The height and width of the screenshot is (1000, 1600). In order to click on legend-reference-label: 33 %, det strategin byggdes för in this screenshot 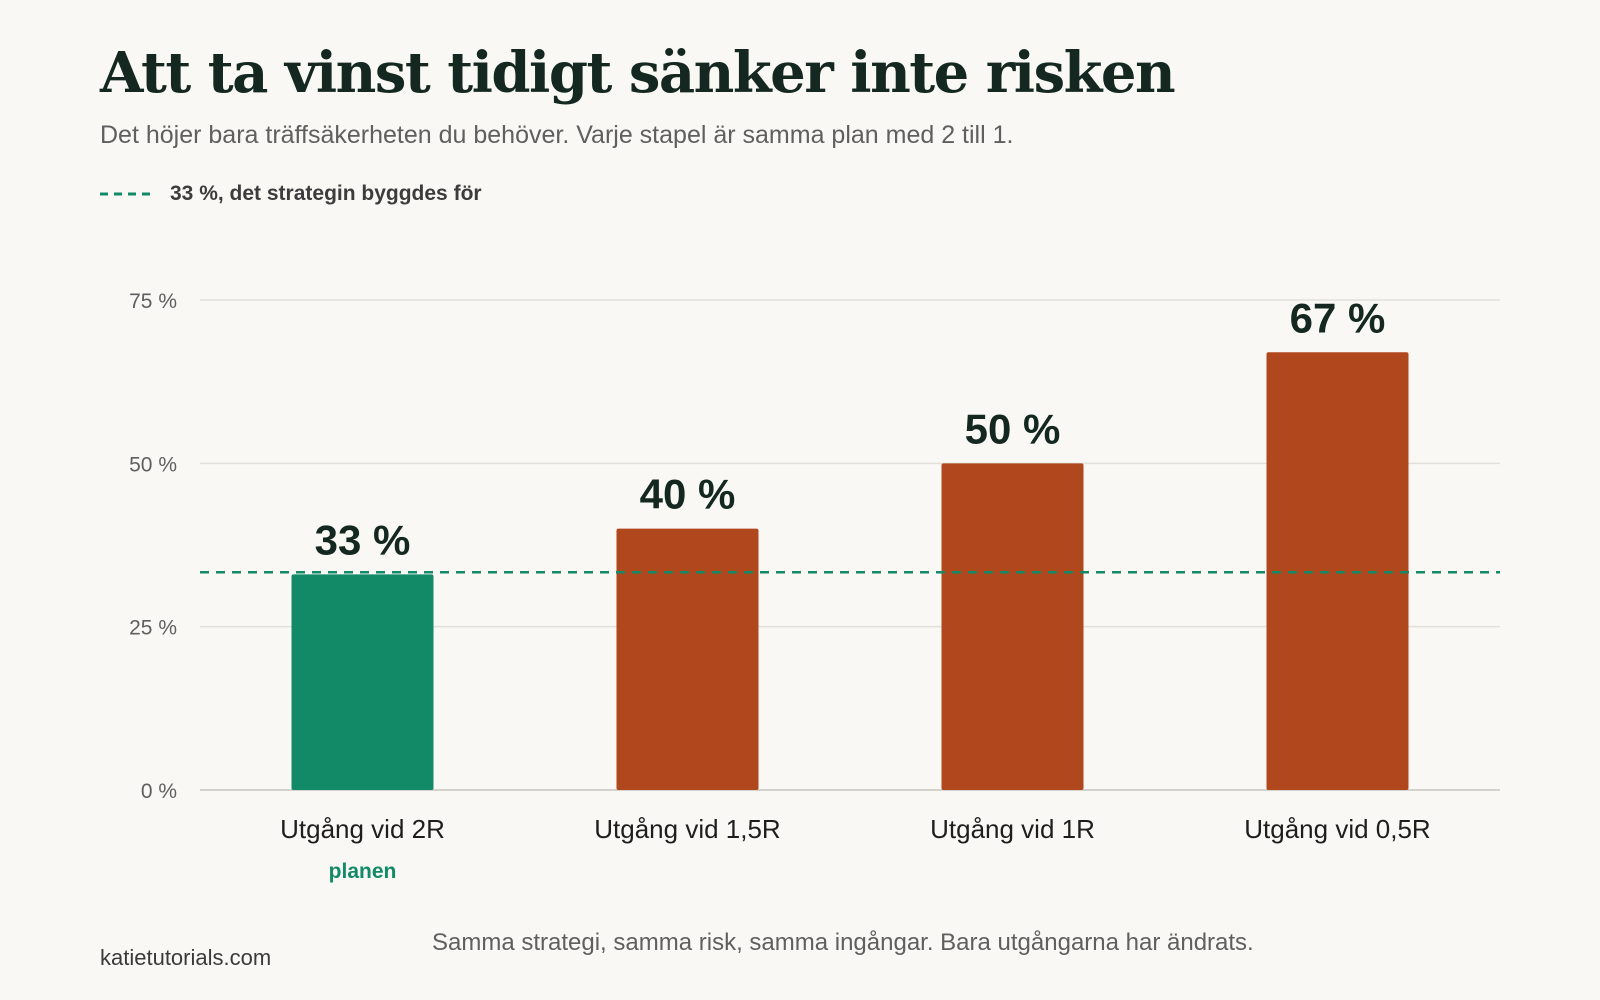, I will do `click(326, 193)`.